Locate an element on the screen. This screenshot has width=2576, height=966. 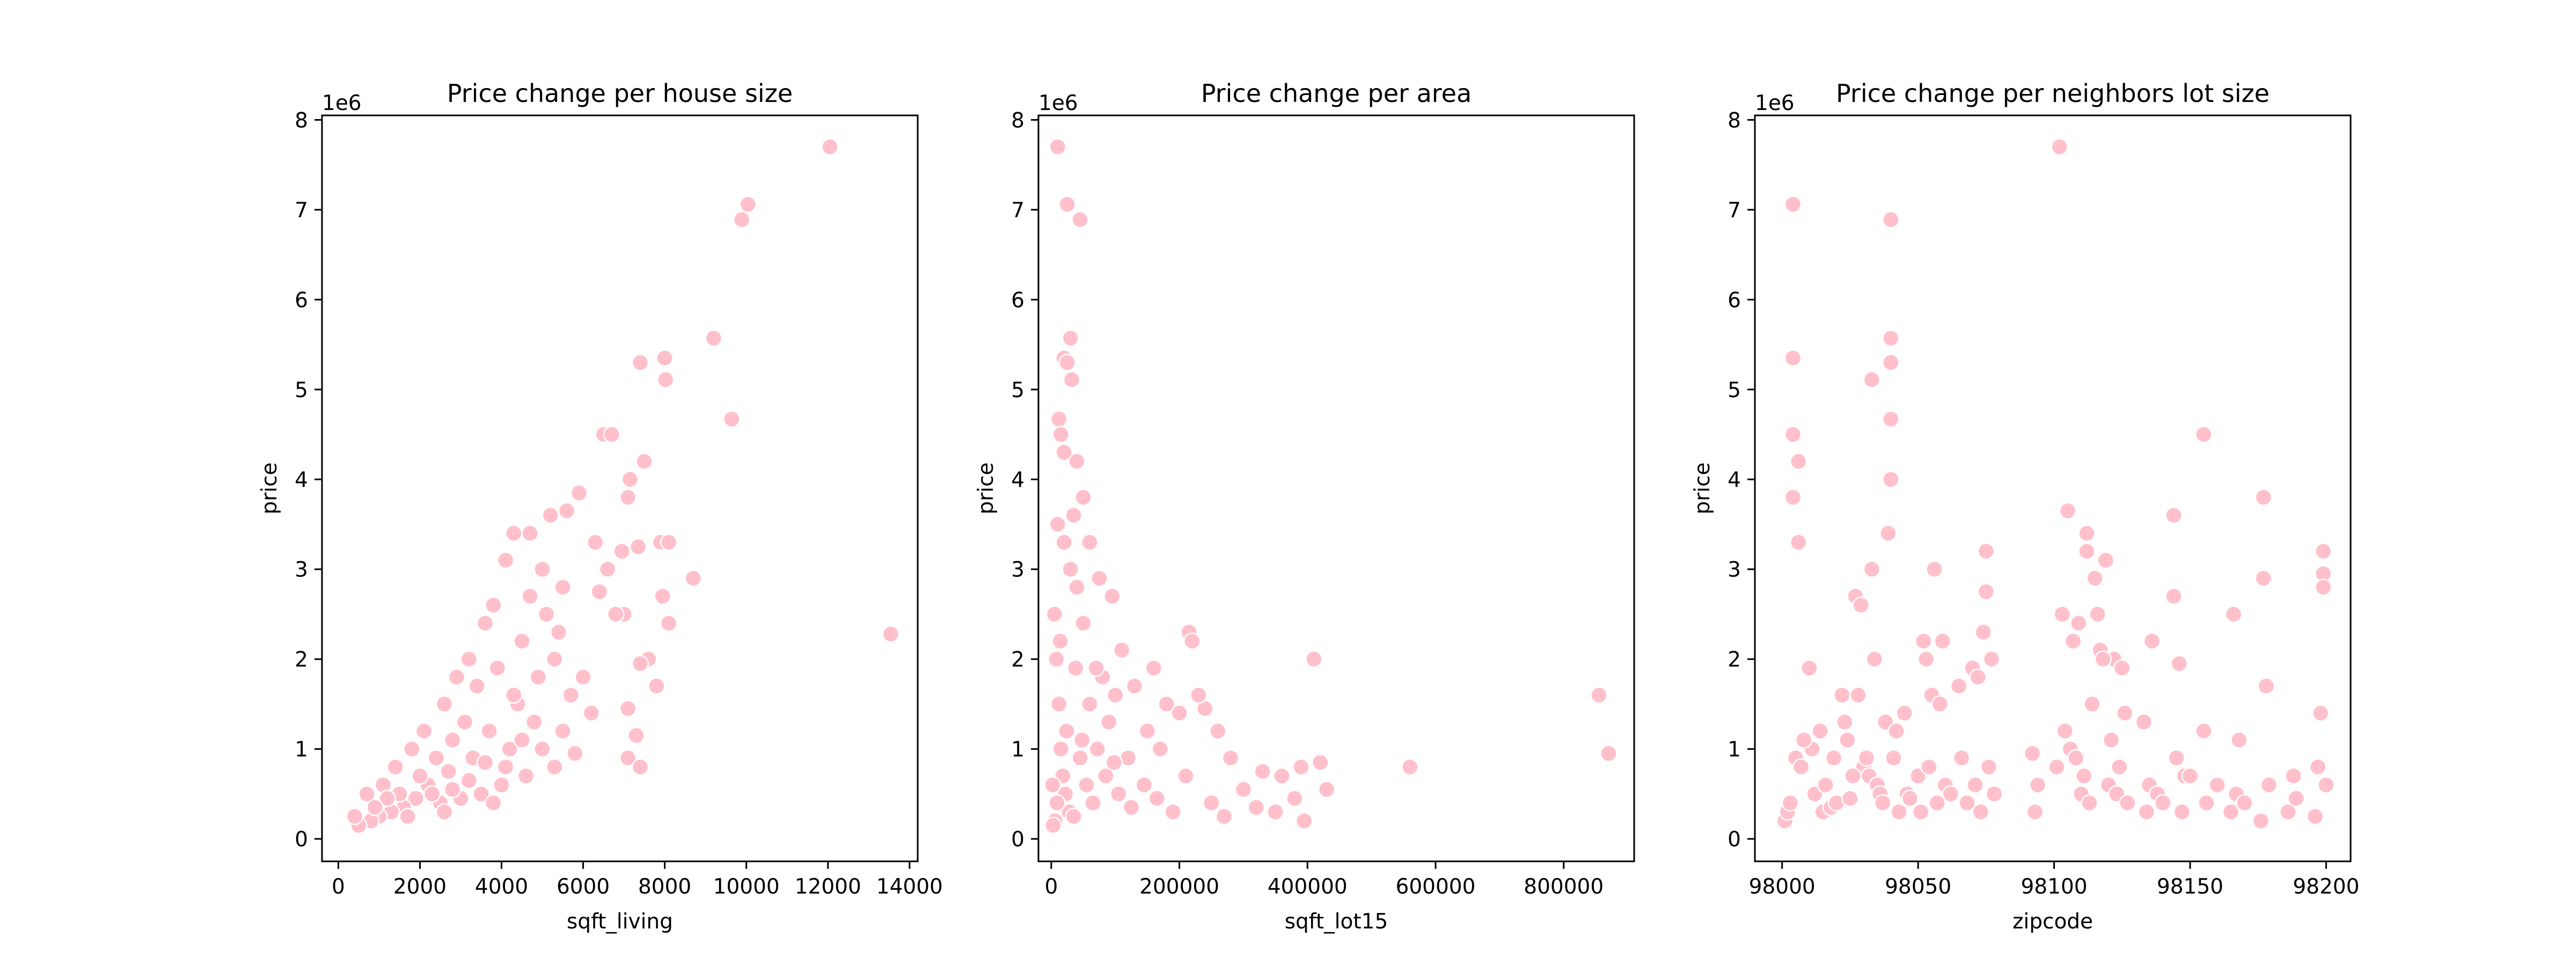
x-tick-label-neighbors-lot-size-0: 98000 is located at coordinates (1782, 887).